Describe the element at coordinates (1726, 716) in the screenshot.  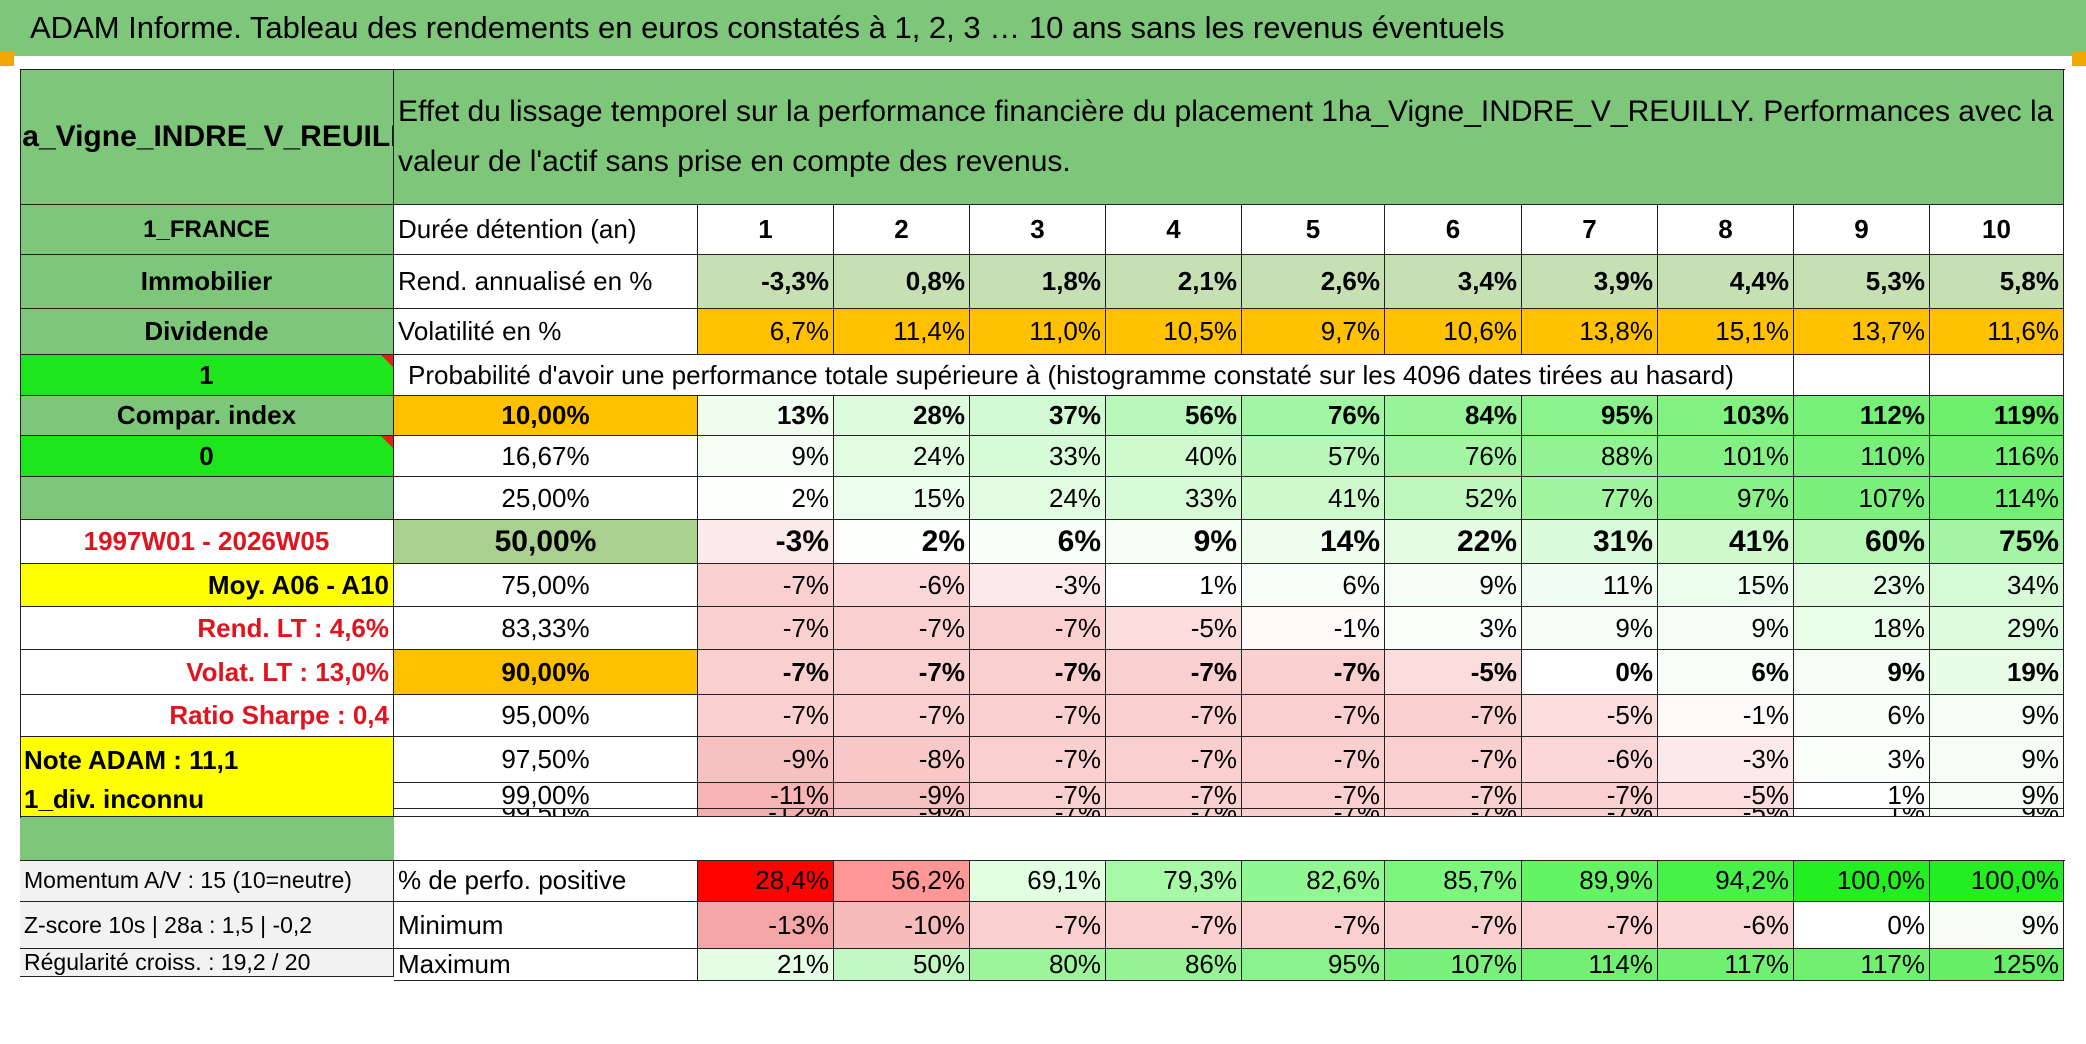
I see `histogram-value: -1%` at that location.